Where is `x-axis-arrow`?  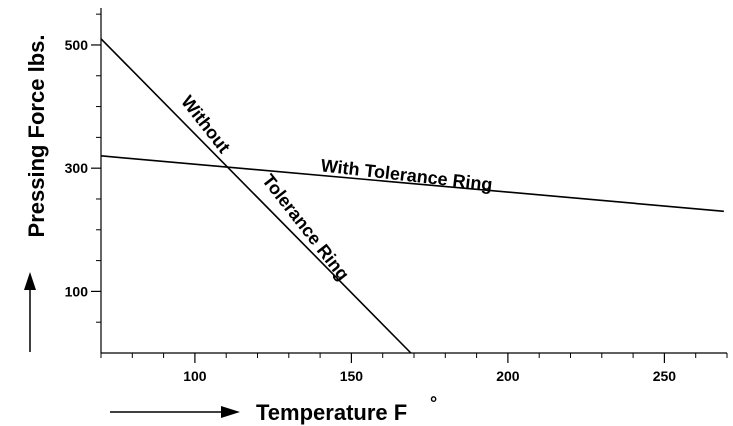 x-axis-arrow is located at coordinates (175, 412).